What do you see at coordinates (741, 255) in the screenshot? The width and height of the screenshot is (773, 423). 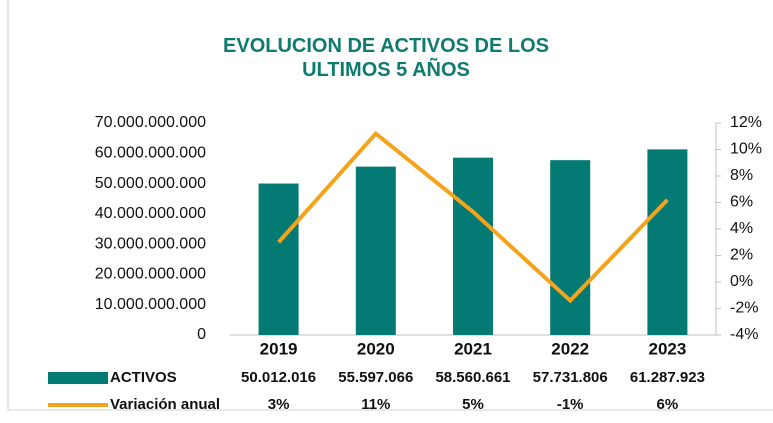 I see `y2-tick-label: 2%` at bounding box center [741, 255].